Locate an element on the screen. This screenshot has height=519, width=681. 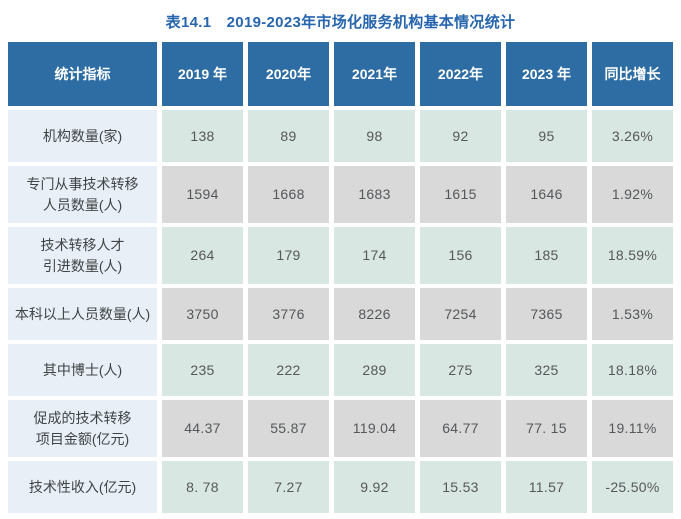
data-cell: 19.11% is located at coordinates (632, 428).